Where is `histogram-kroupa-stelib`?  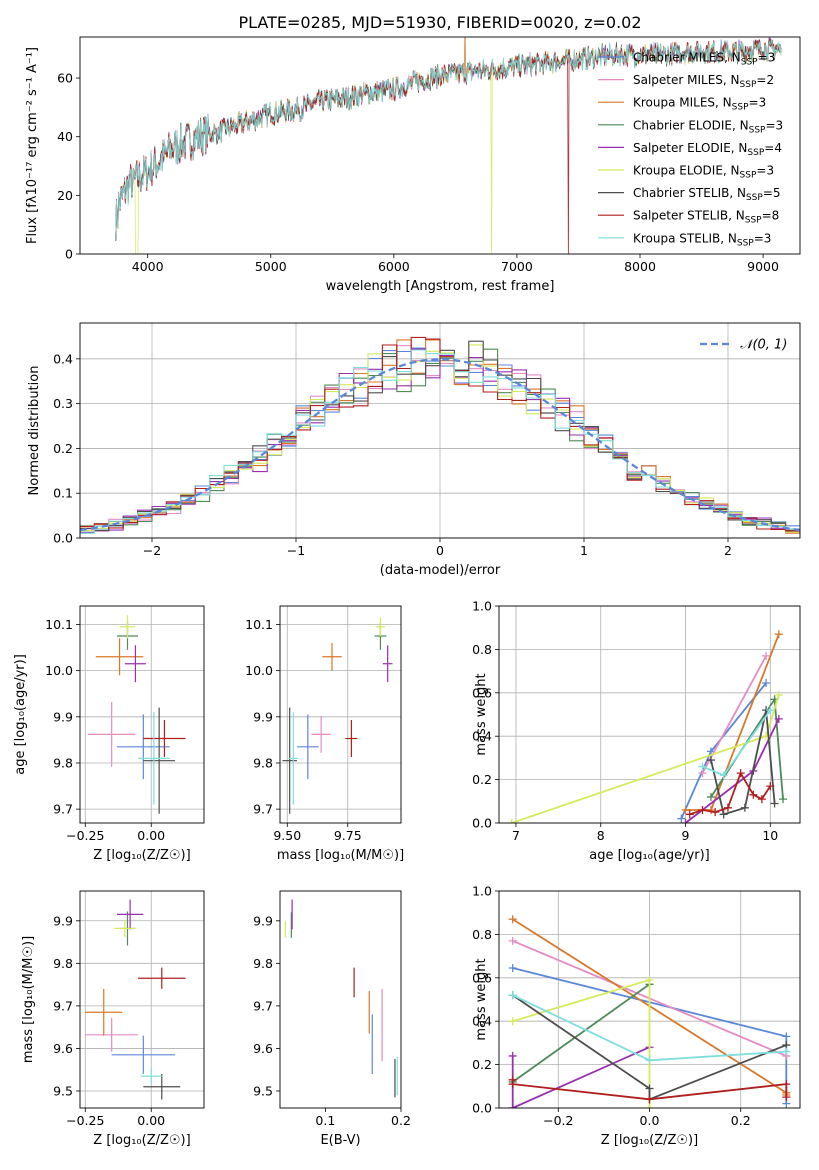 histogram-kroupa-stelib is located at coordinates (440, 441).